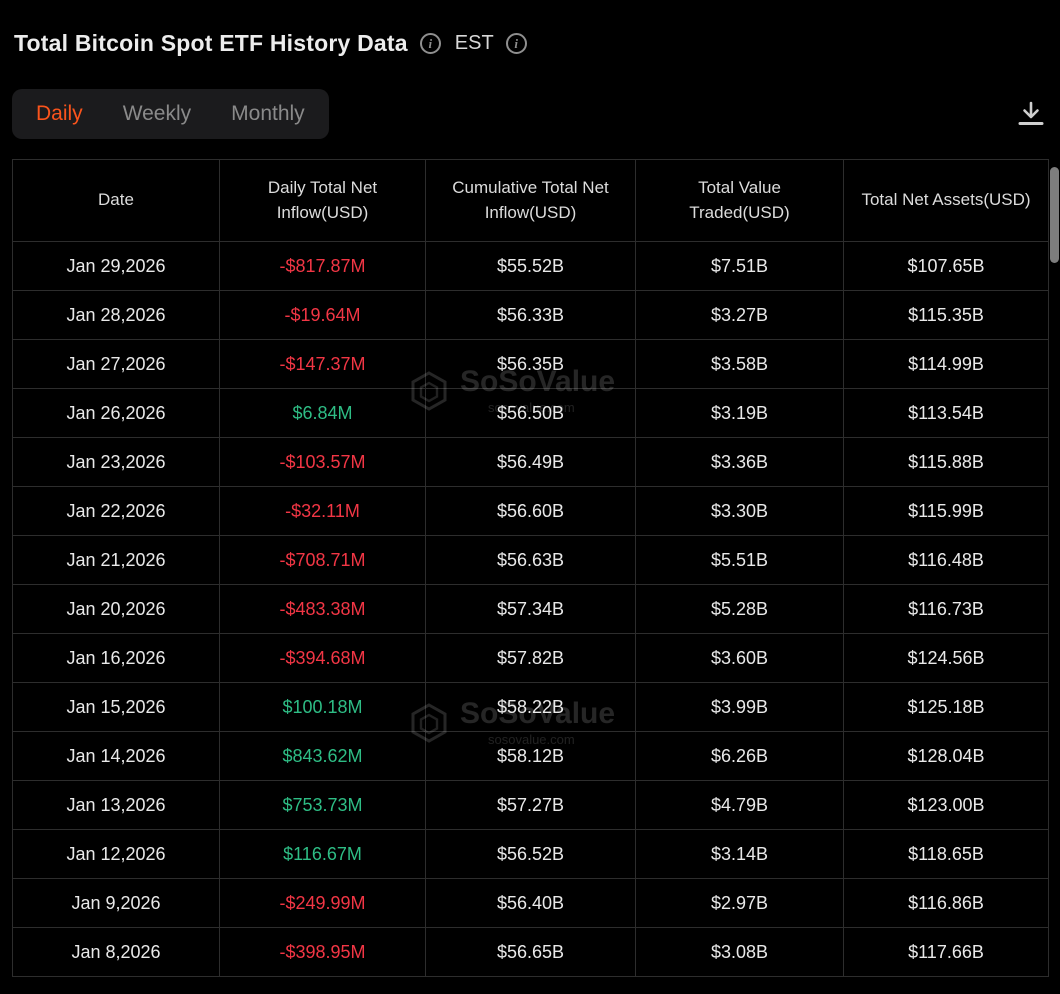 The height and width of the screenshot is (994, 1060). I want to click on cumulative-inflow-cell: $55.52B, so click(530, 266).